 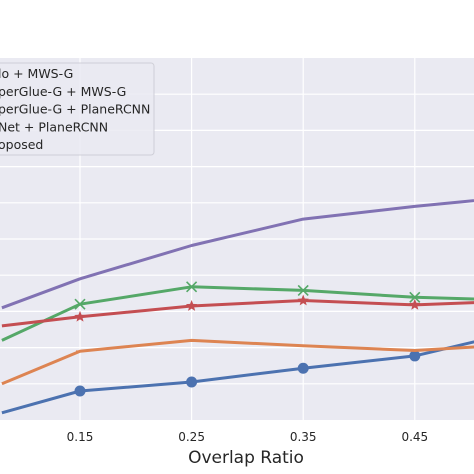 What do you see at coordinates (303, 437) in the screenshot?
I see `x-tick-label-2: 0.35` at bounding box center [303, 437].